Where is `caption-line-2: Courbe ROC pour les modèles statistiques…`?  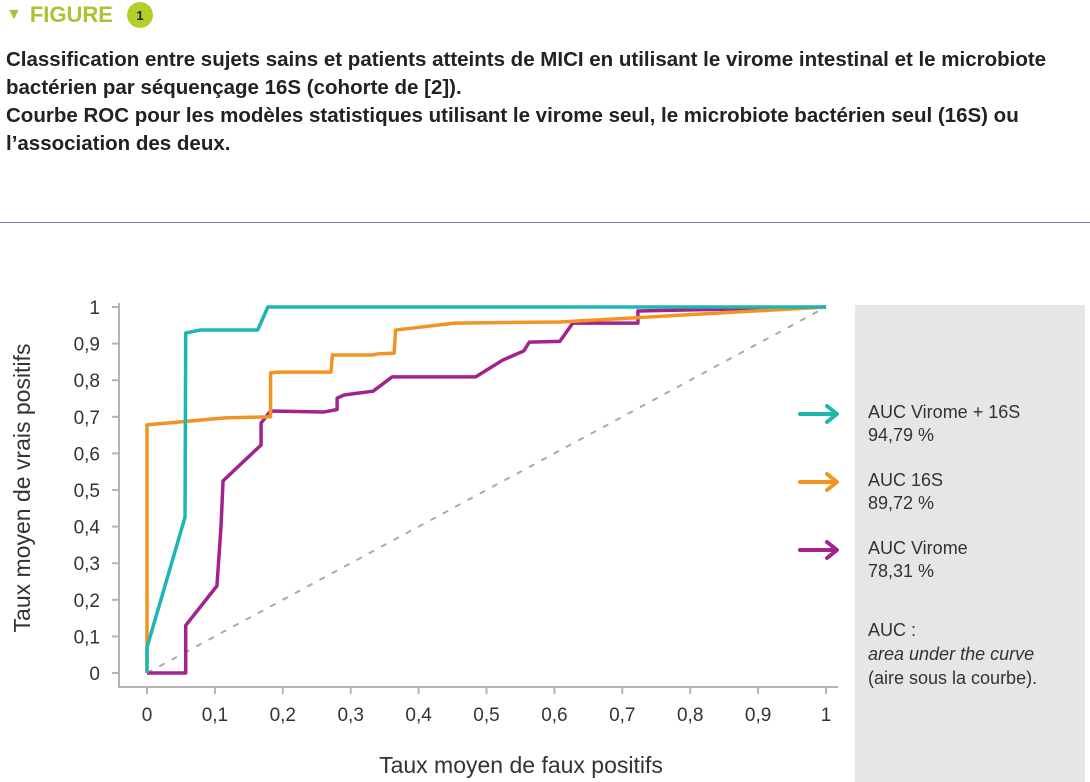
caption-line-2: Courbe ROC pour les modèles statistiques… is located at coordinates (512, 129).